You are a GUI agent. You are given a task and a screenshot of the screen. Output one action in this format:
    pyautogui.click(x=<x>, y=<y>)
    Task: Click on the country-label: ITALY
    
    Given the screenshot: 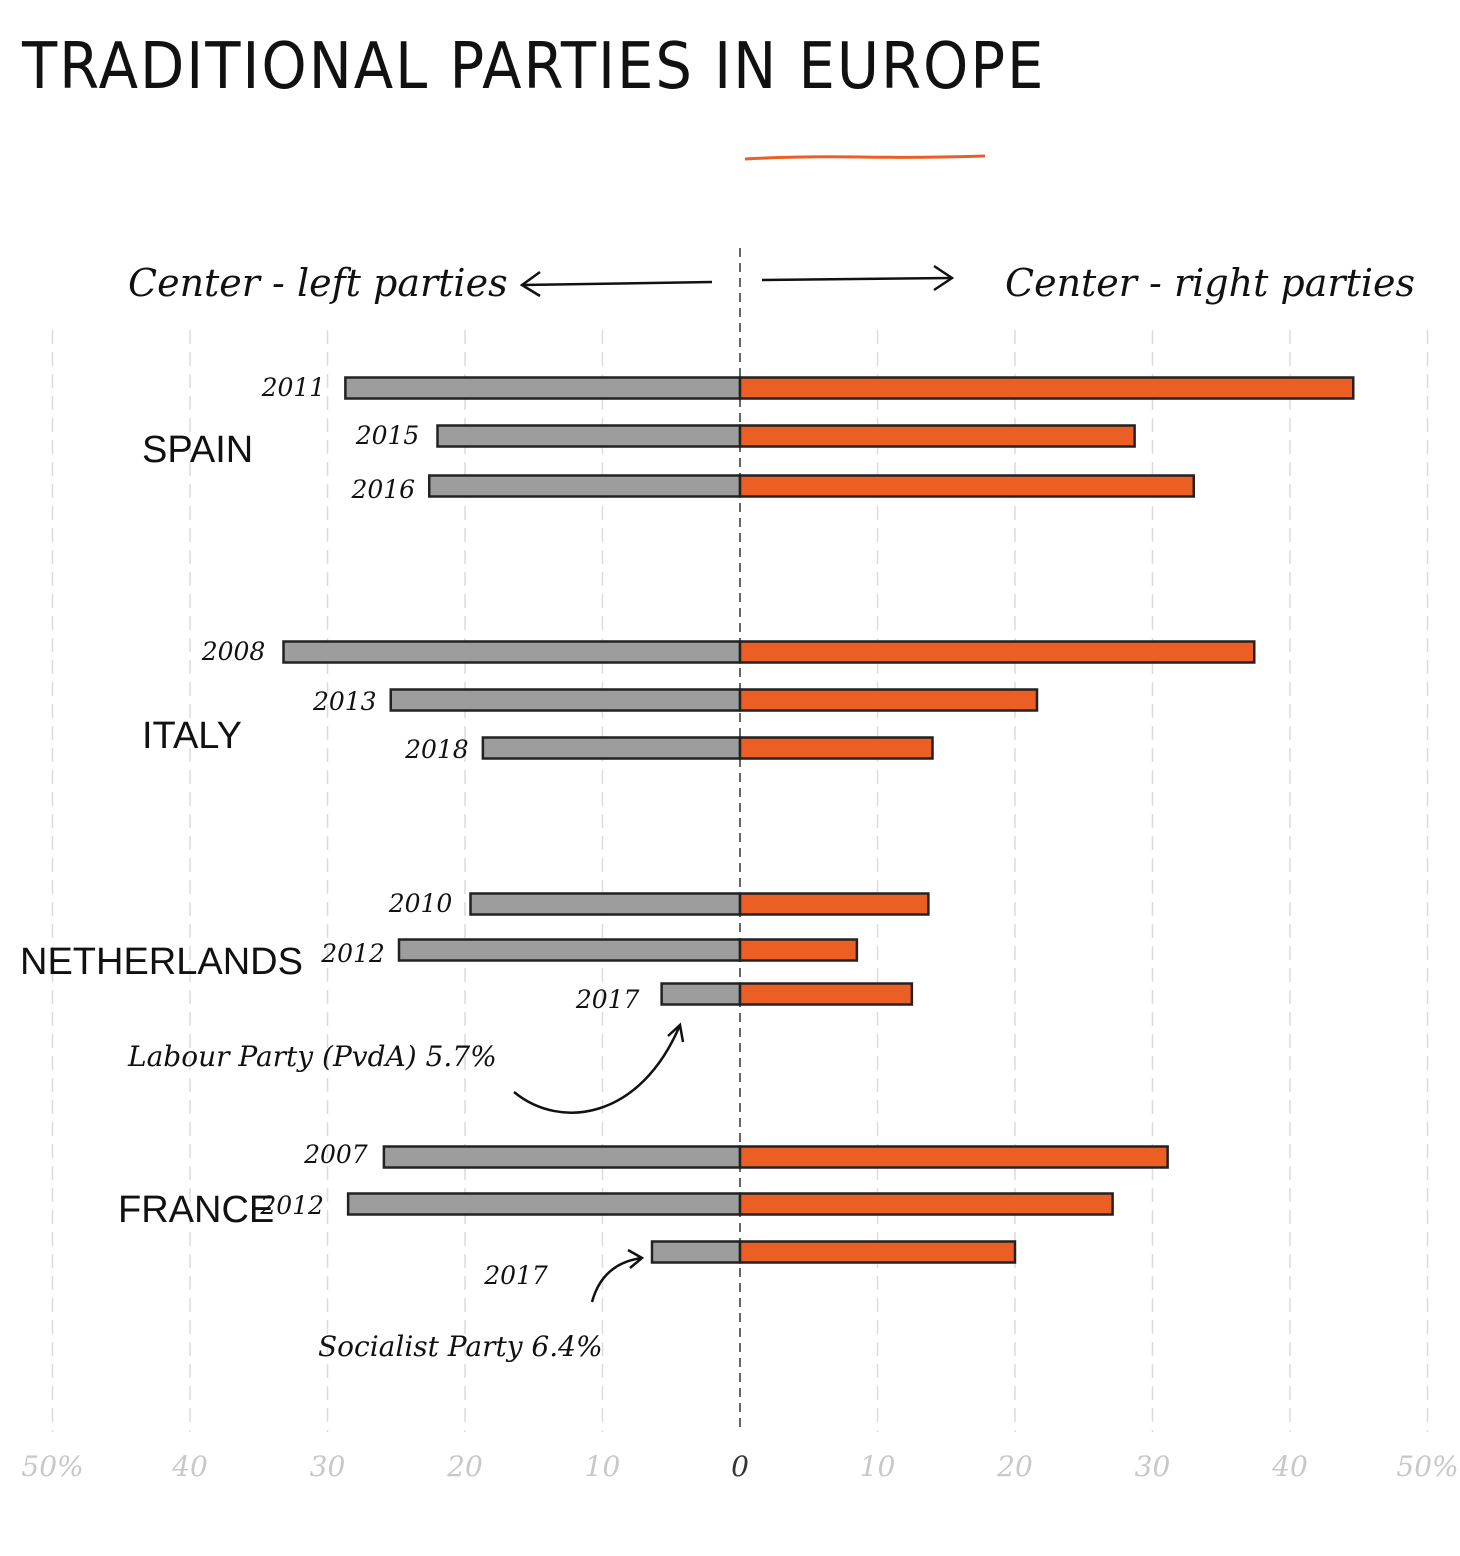 What is the action you would take?
    pyautogui.click(x=192, y=736)
    